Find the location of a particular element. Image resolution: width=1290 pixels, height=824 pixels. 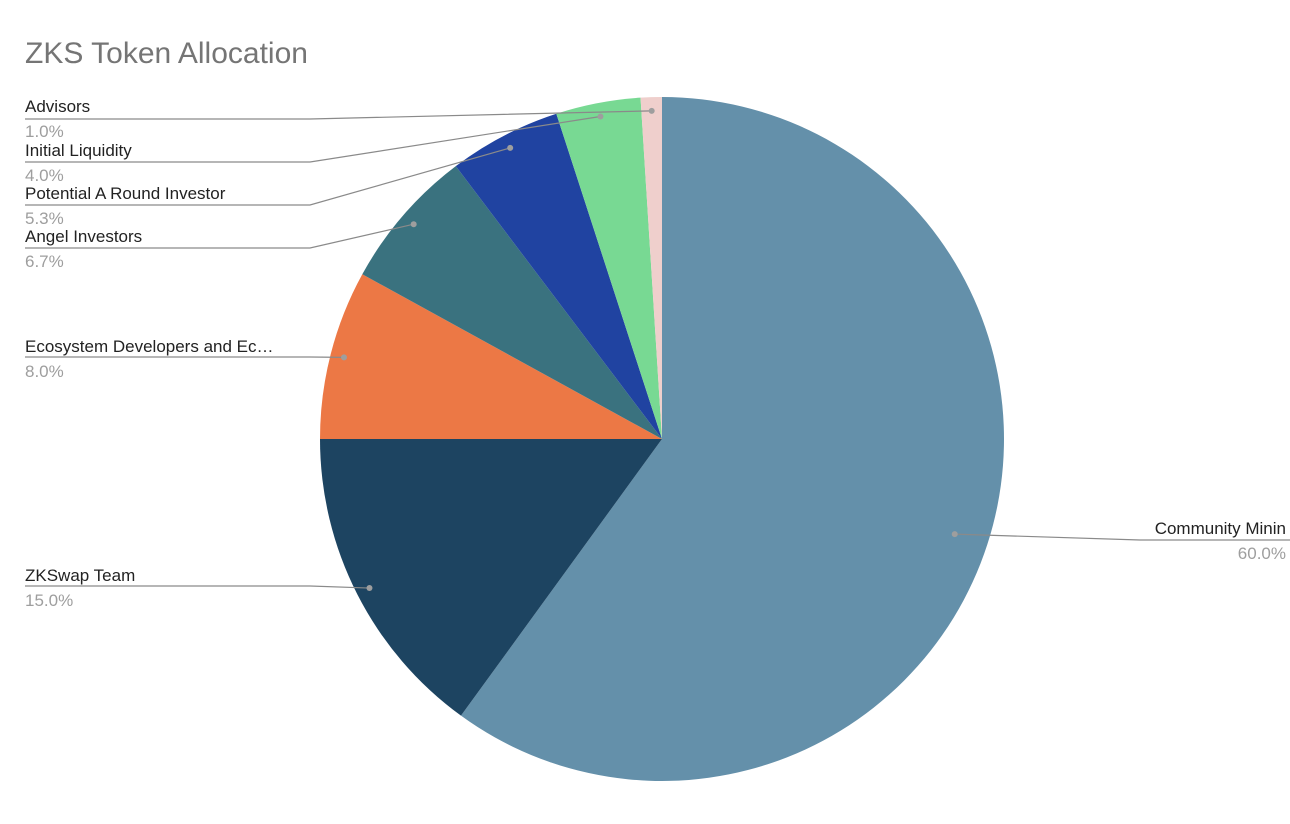

slice-label-value: 6.7% is located at coordinates (44, 261).